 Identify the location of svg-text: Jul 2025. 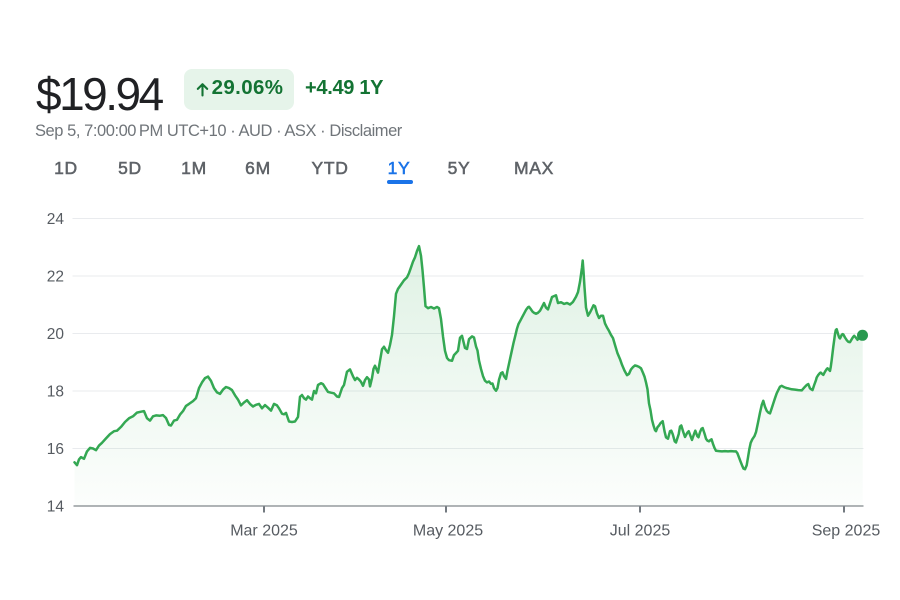
(640, 531).